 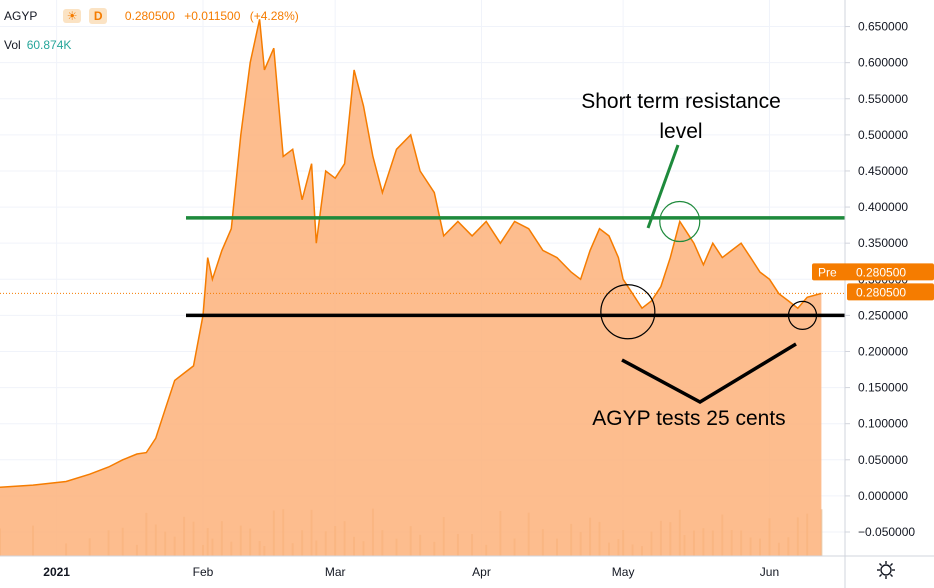 I want to click on last-price-badge-value: 0.280500, so click(x=881, y=292).